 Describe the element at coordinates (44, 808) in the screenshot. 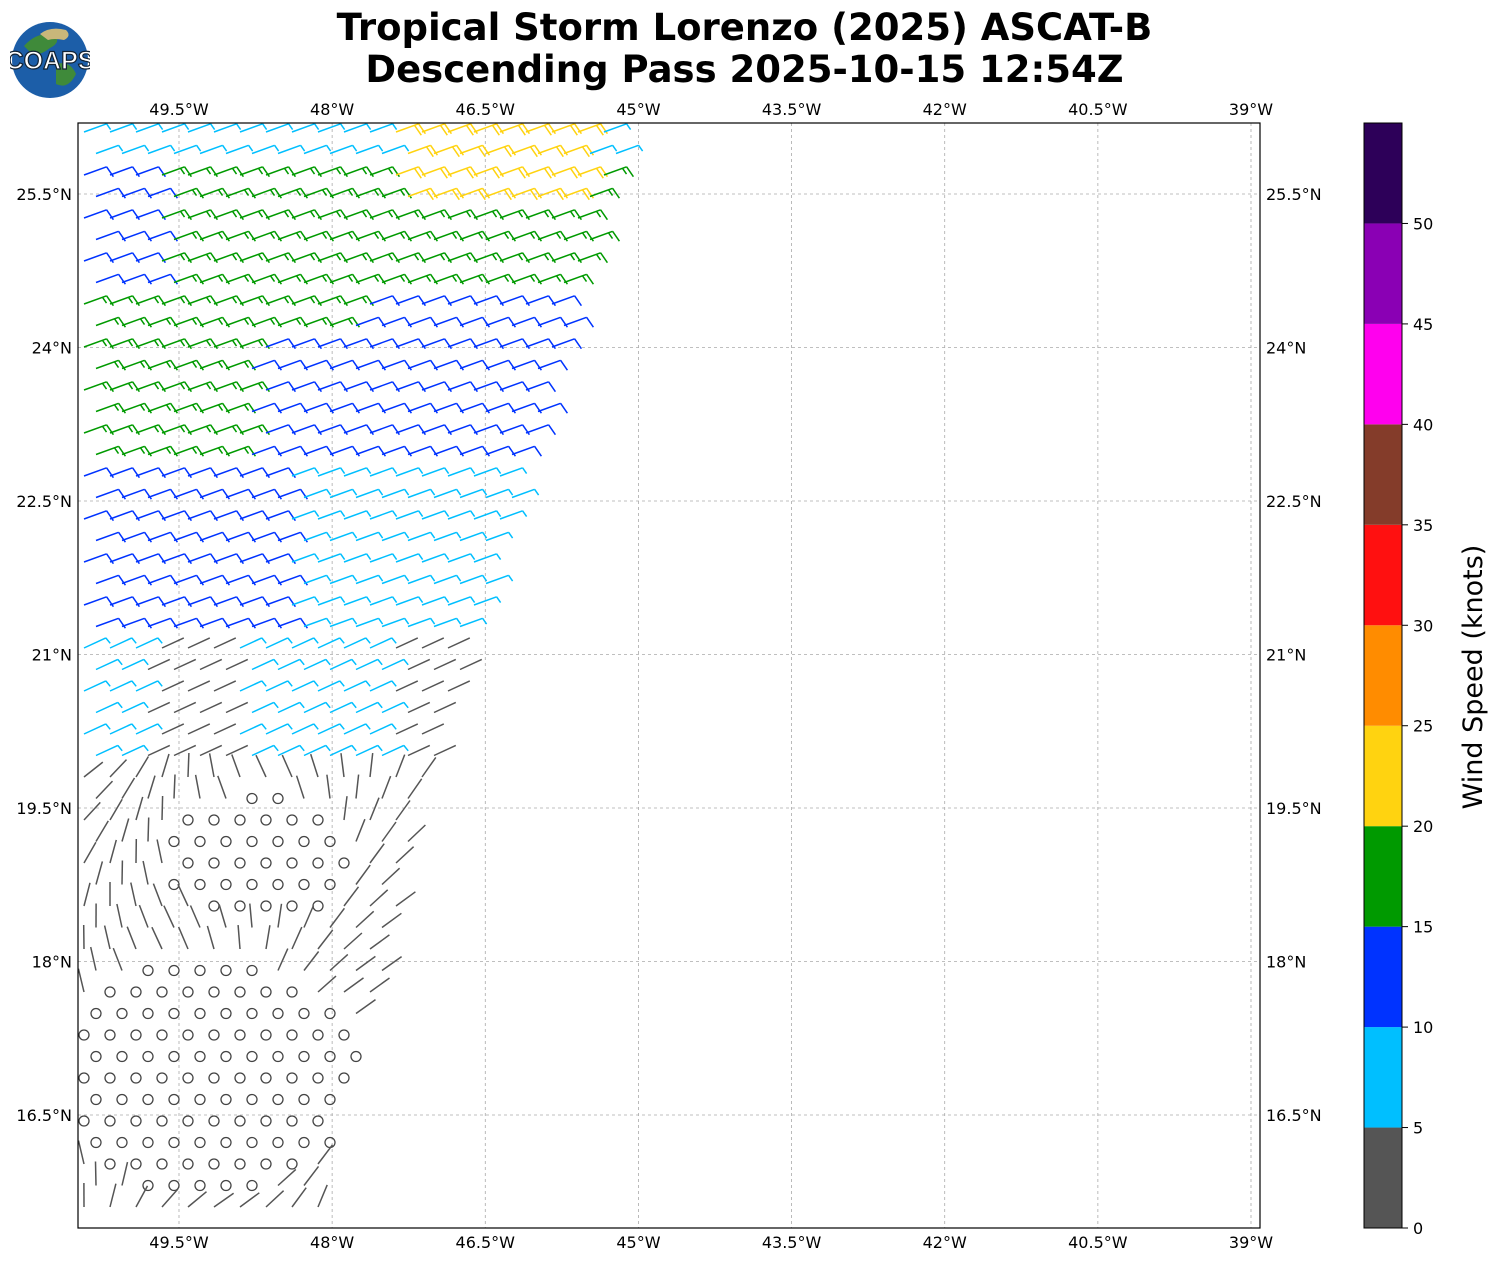

I see `lat-label-left: 19.5°N` at that location.